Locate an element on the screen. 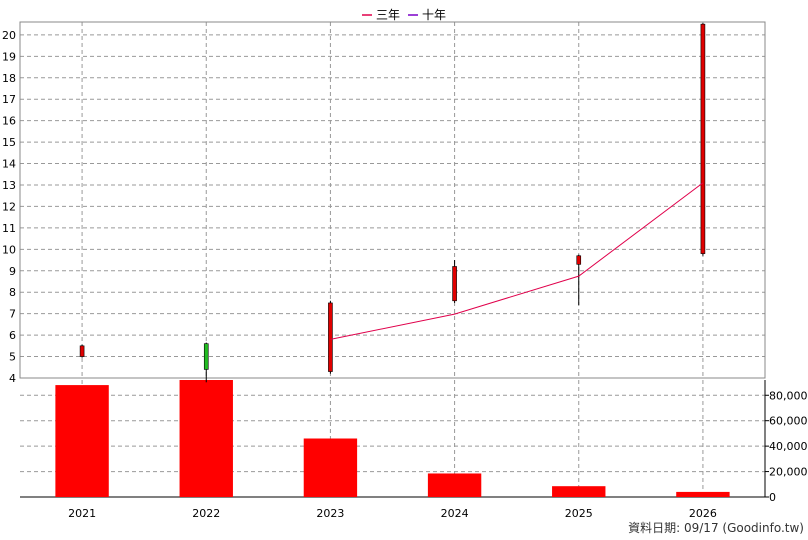 This screenshot has width=808, height=540. price-tick-label: 8 is located at coordinates (12, 292).